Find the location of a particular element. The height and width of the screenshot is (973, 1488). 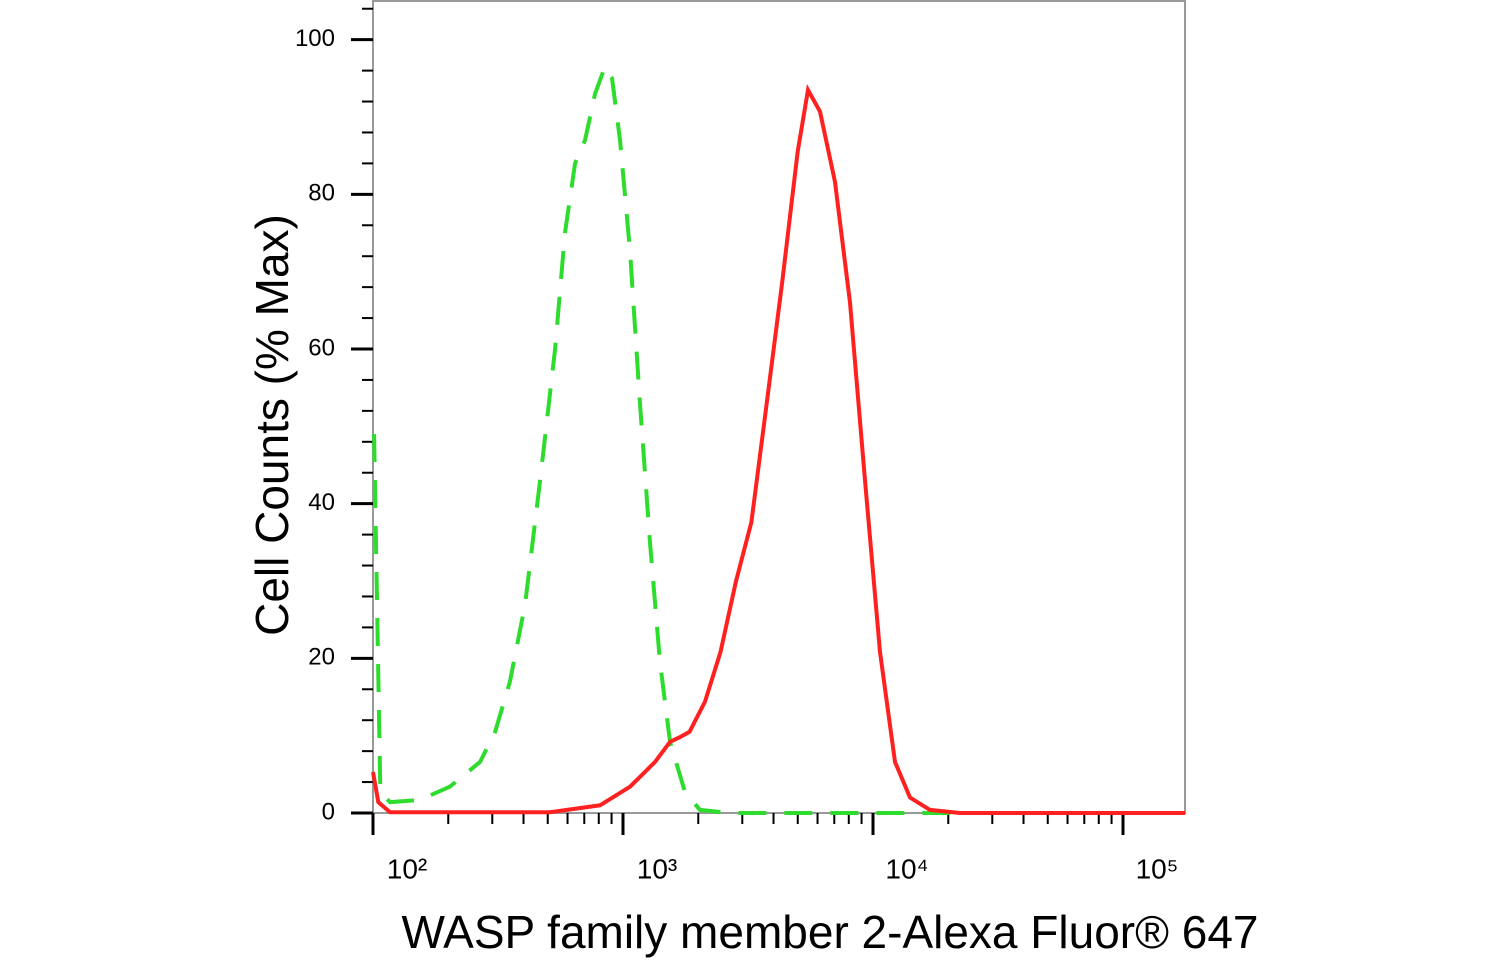

y-tick-label: 20 is located at coordinates (321, 657).